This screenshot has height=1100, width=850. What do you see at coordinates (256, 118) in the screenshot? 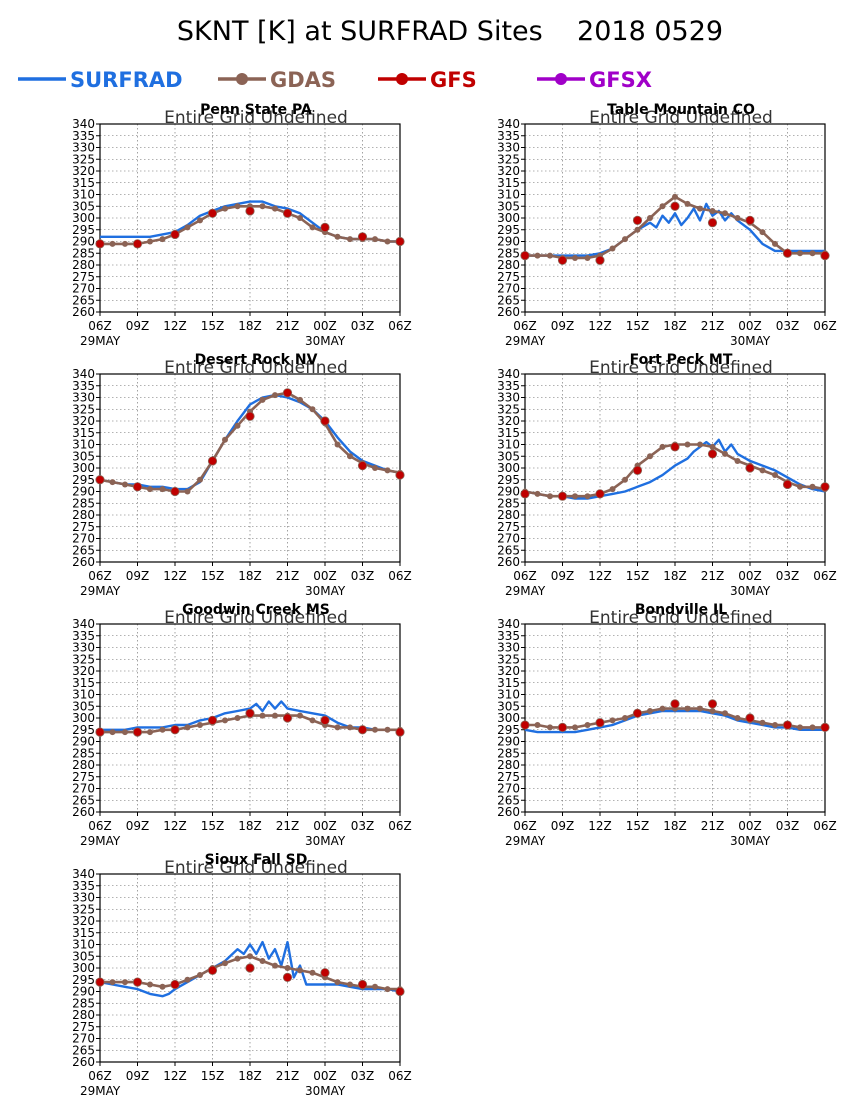
I see `panel-note: Entire Grid Undefined` at bounding box center [256, 118].